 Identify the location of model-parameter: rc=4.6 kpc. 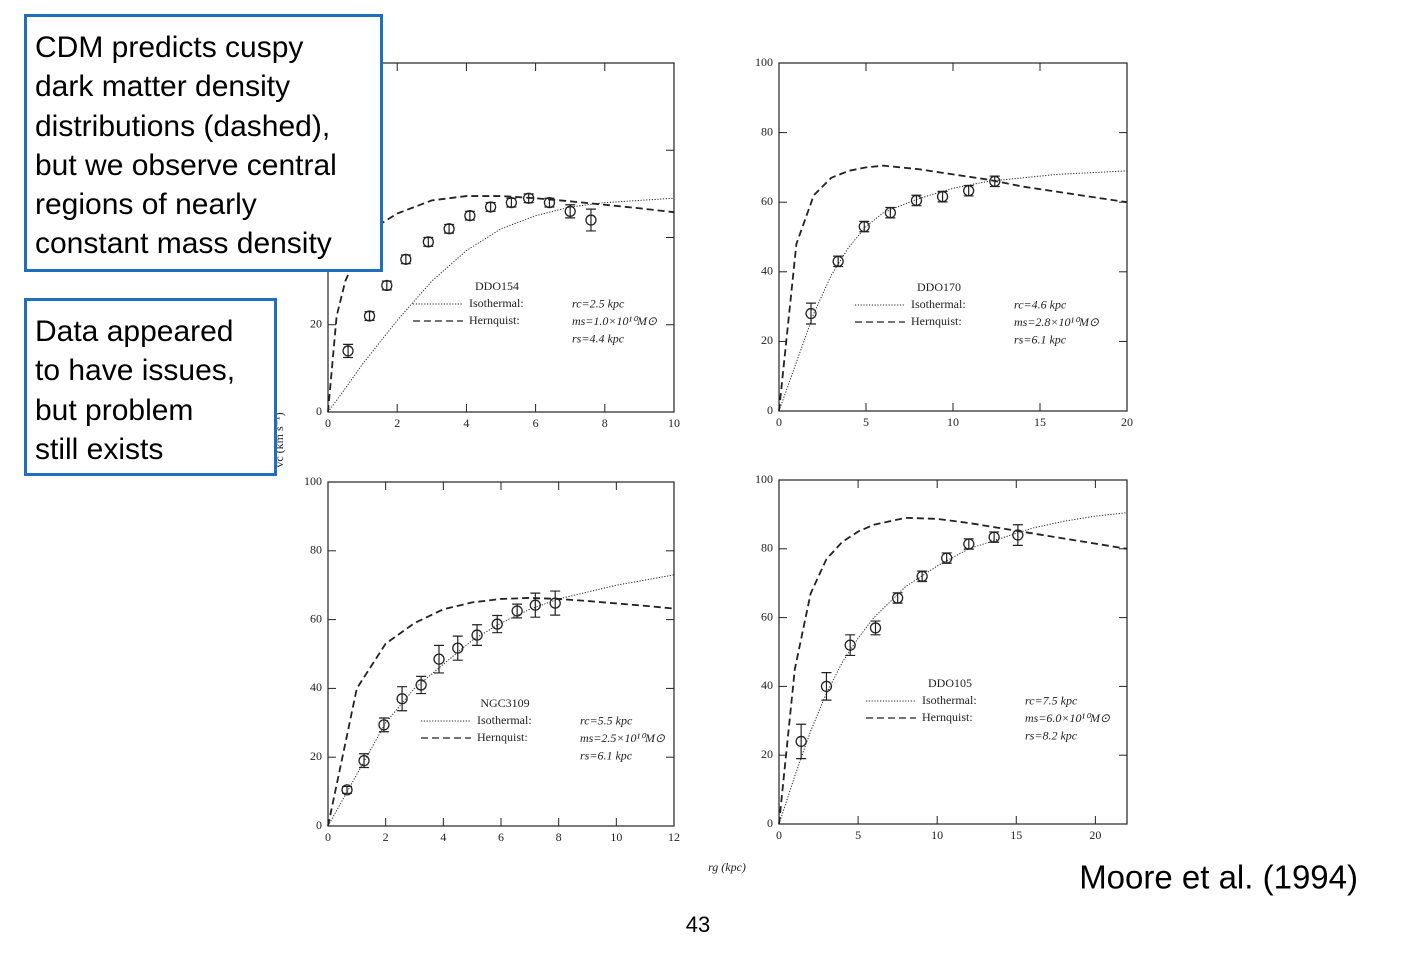
(1040, 304).